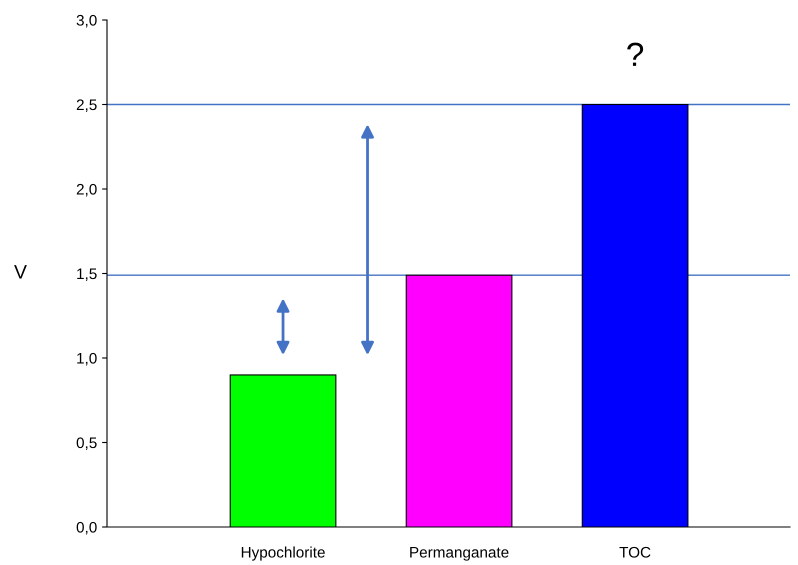  I want to click on y-tick-label: 1,5, so click(87, 274).